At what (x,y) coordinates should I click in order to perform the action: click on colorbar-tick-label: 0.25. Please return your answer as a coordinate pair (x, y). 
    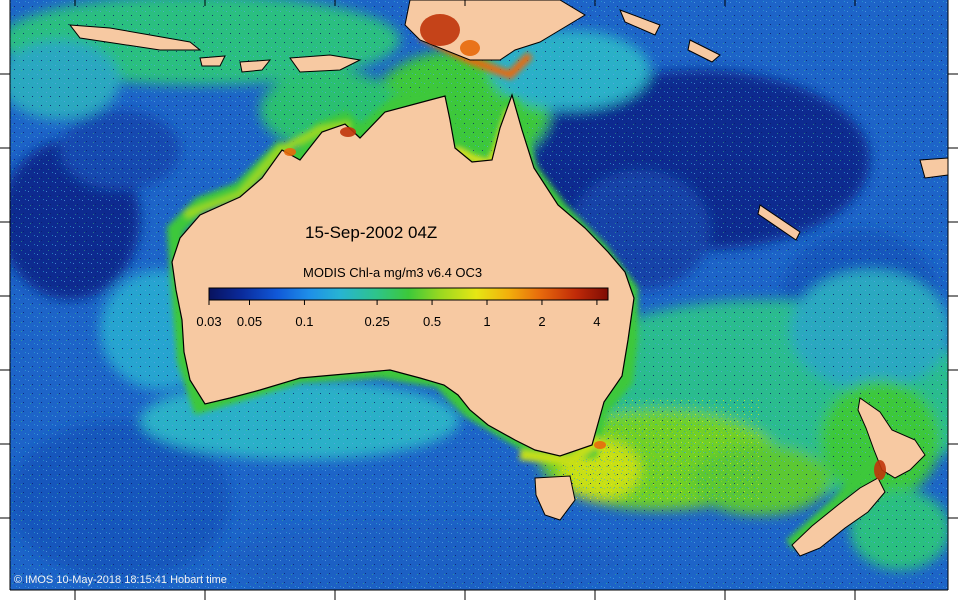
    Looking at the image, I should click on (376, 321).